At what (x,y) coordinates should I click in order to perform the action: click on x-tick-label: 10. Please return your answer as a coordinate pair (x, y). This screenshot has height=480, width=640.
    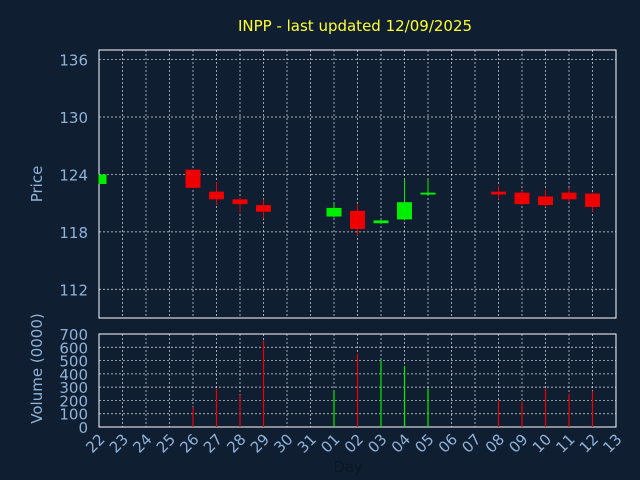
    Looking at the image, I should click on (542, 443).